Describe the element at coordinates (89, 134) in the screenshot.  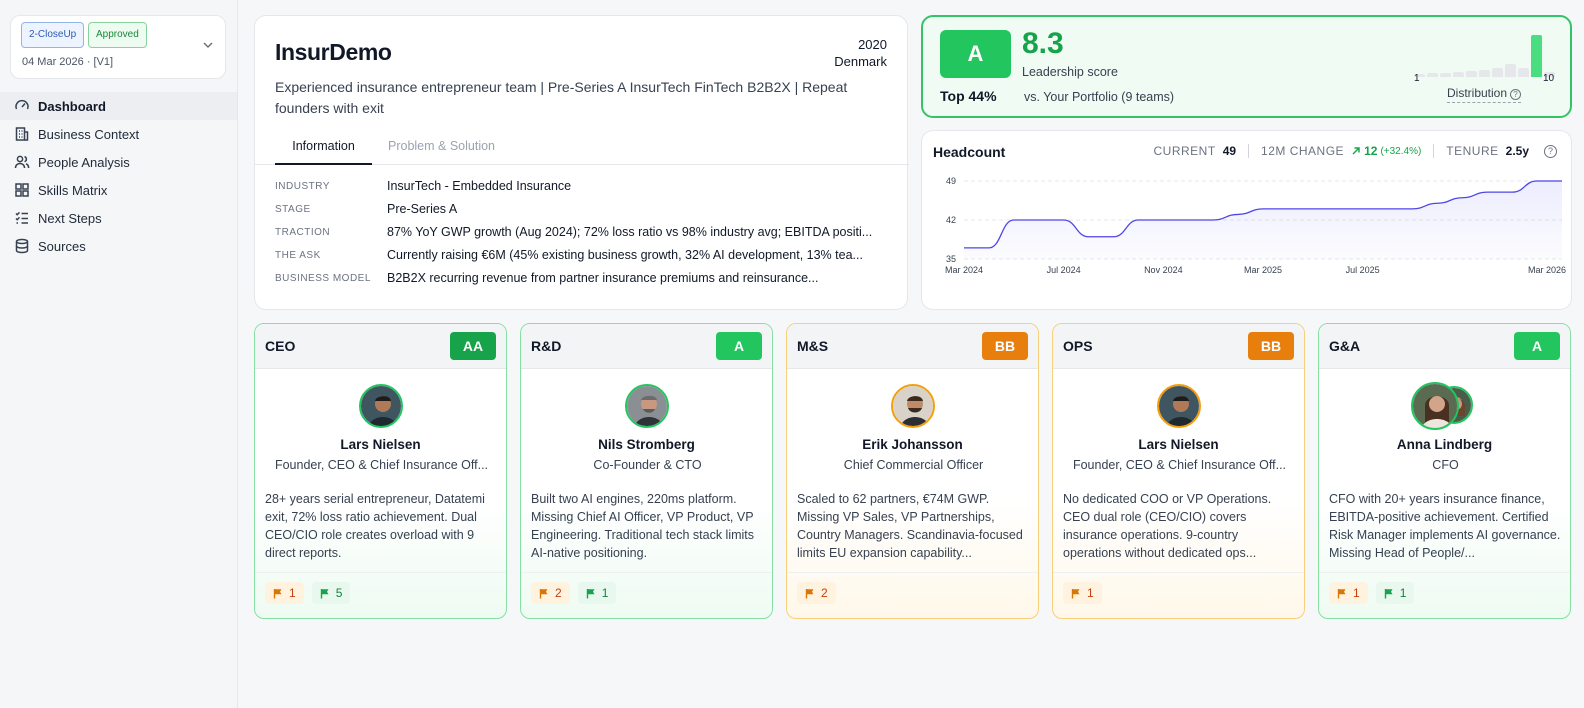
I see `sidebar-item-label: Business Context` at that location.